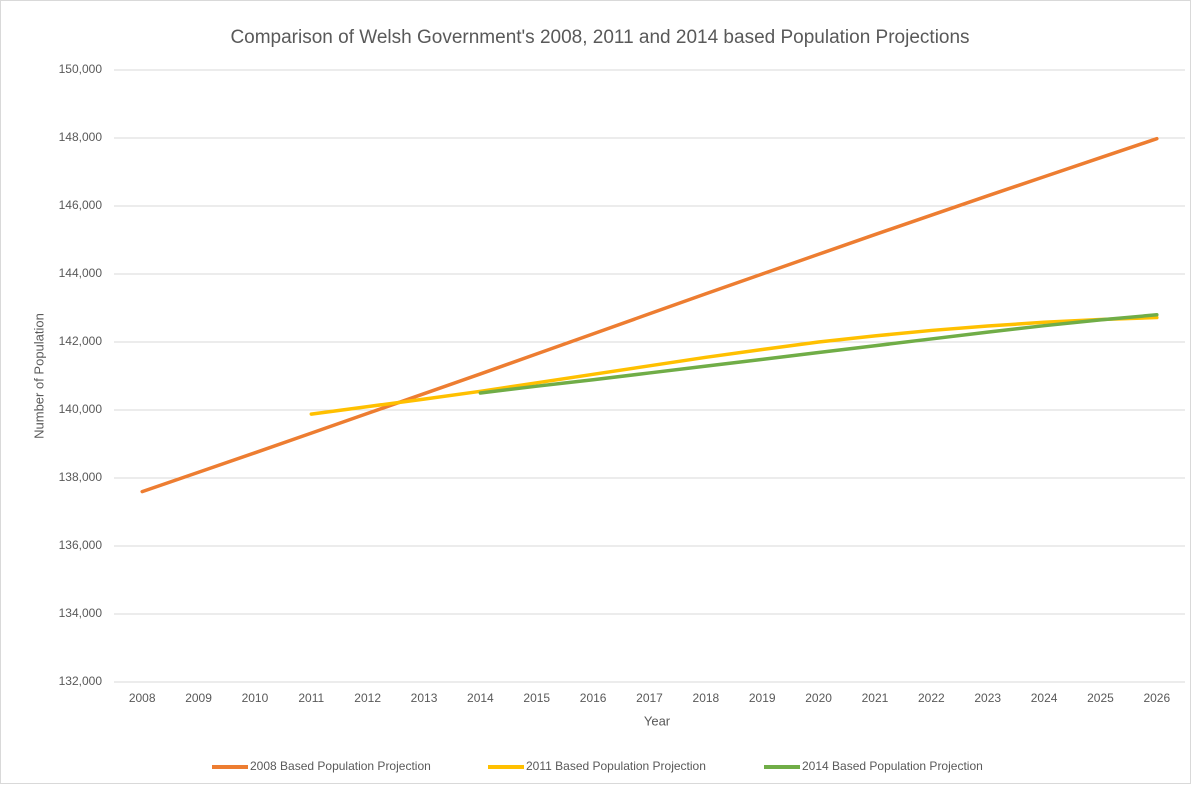 The height and width of the screenshot is (790, 1198). I want to click on x-tick-label: 2017, so click(649, 698).